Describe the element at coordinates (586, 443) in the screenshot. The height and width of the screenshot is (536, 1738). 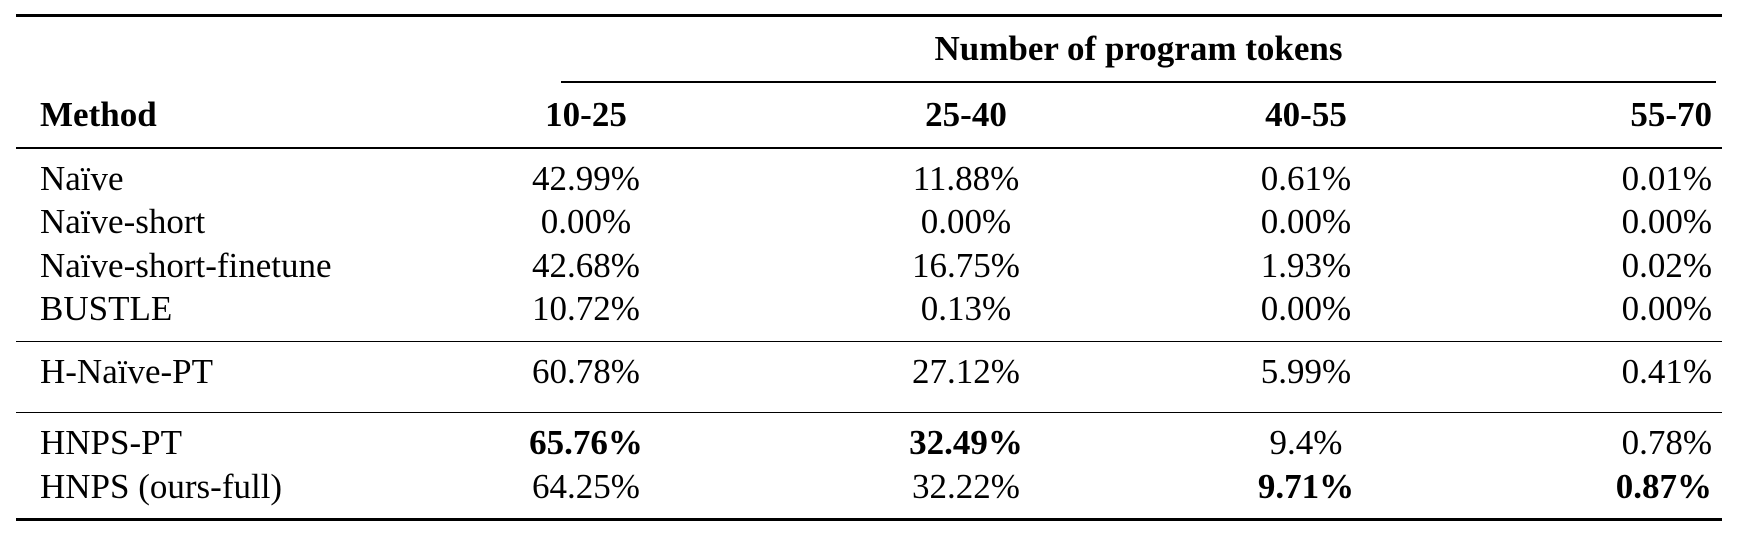
I see `value-cell-best: 65.76%` at that location.